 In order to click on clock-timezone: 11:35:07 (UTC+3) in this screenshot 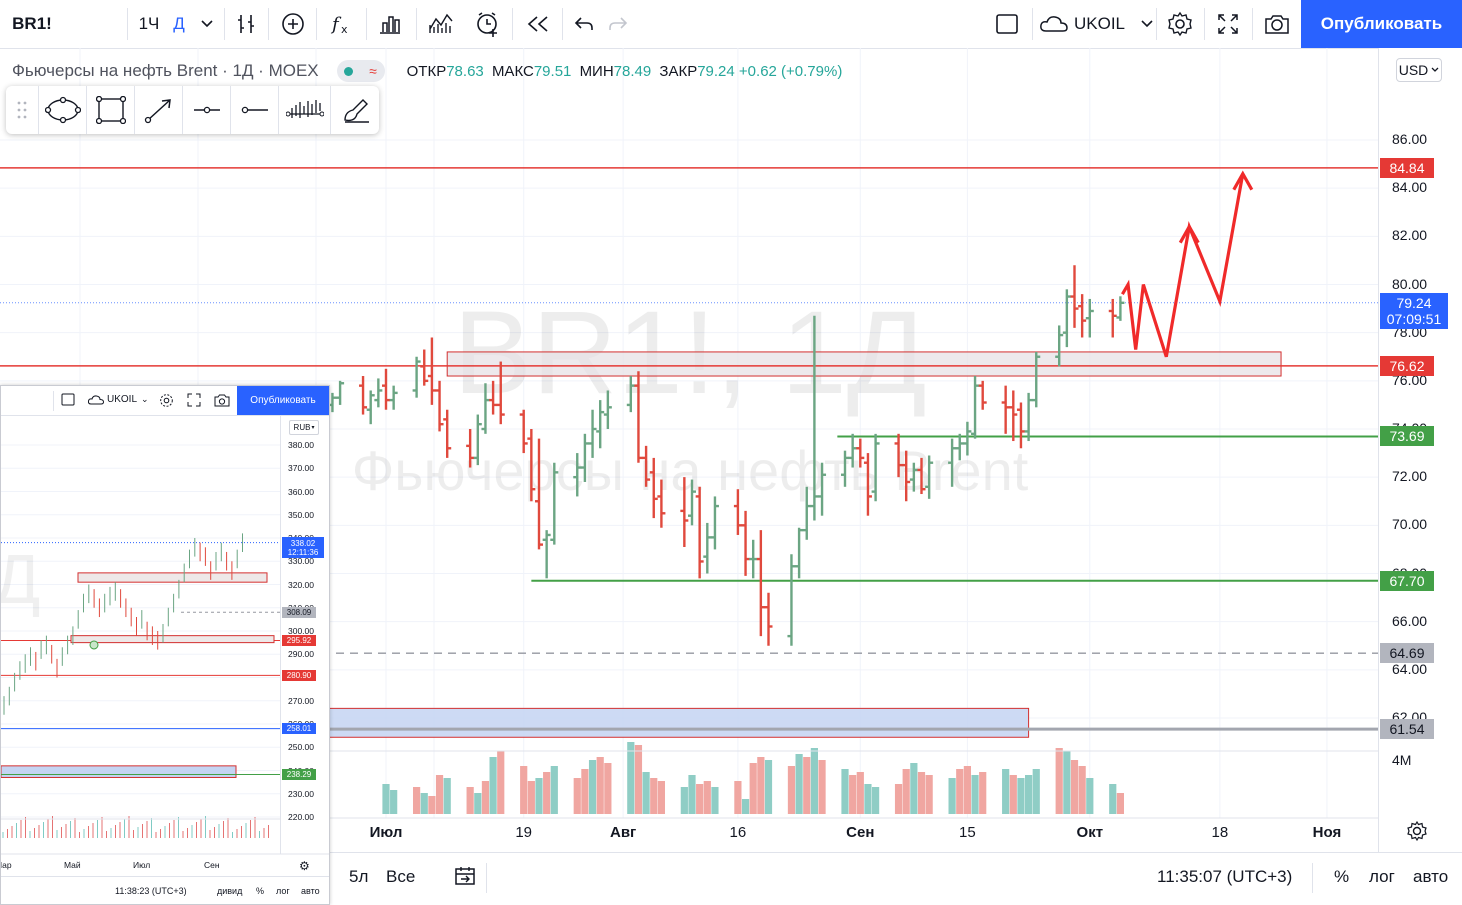, I will do `click(1225, 876)`.